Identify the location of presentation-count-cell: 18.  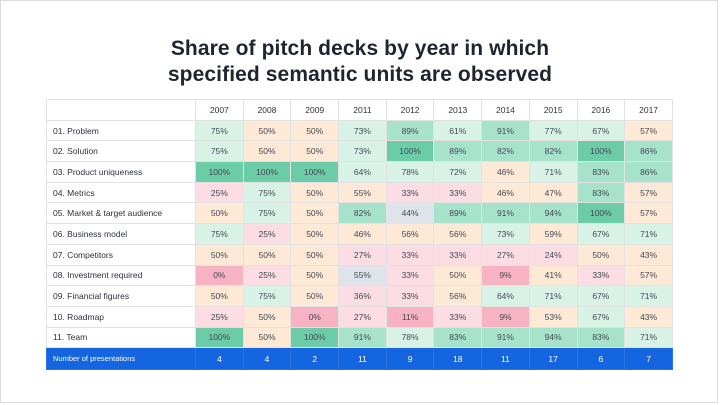
(458, 359).